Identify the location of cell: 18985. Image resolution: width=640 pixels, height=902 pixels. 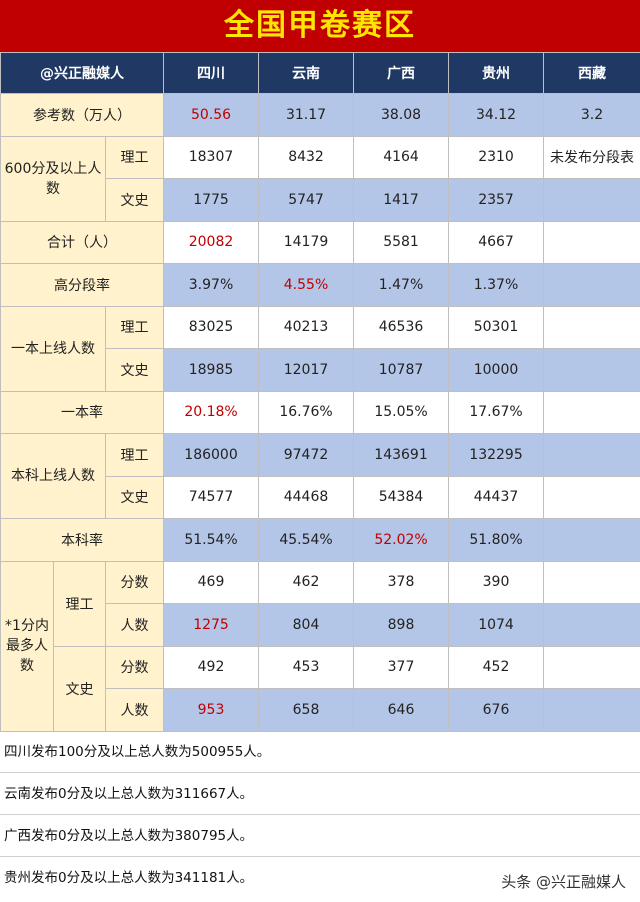
(211, 370).